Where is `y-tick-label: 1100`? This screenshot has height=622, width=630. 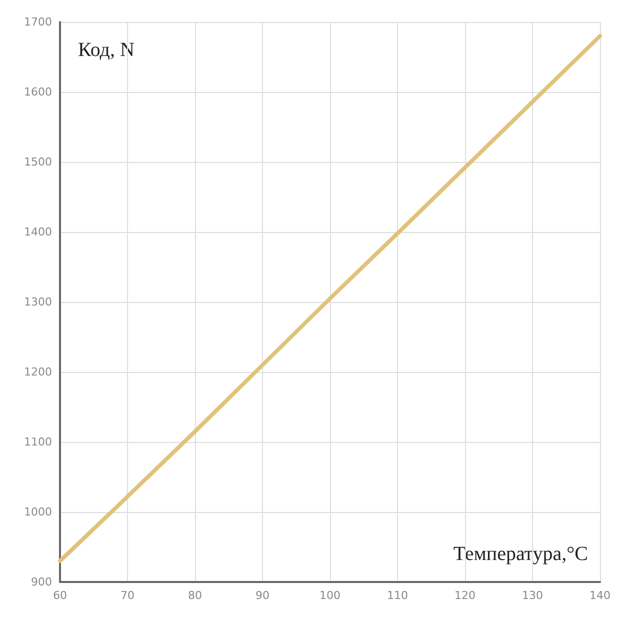 y-tick-label: 1100 is located at coordinates (38, 442).